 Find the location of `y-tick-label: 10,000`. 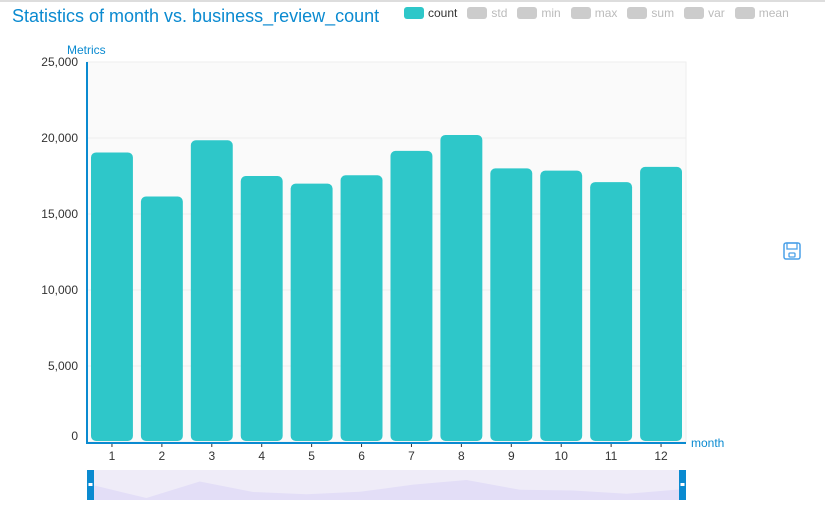

y-tick-label: 10,000 is located at coordinates (59, 290).